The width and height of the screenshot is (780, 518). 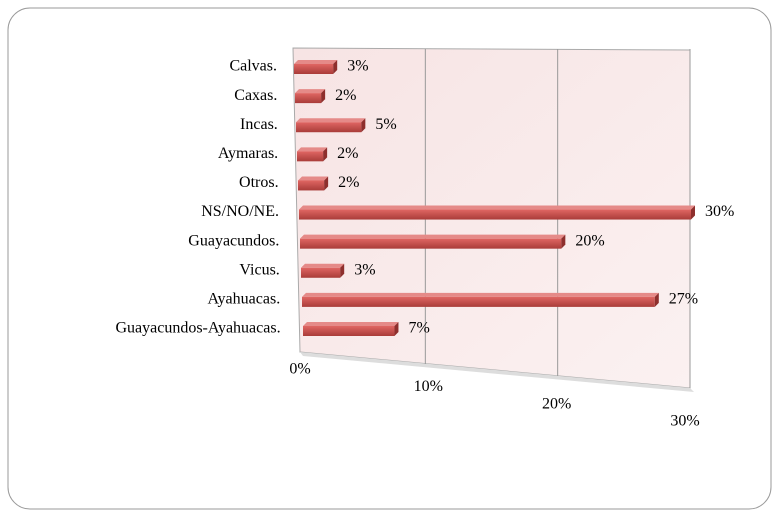 What do you see at coordinates (684, 421) in the screenshot?
I see `x-tick-label: 30%` at bounding box center [684, 421].